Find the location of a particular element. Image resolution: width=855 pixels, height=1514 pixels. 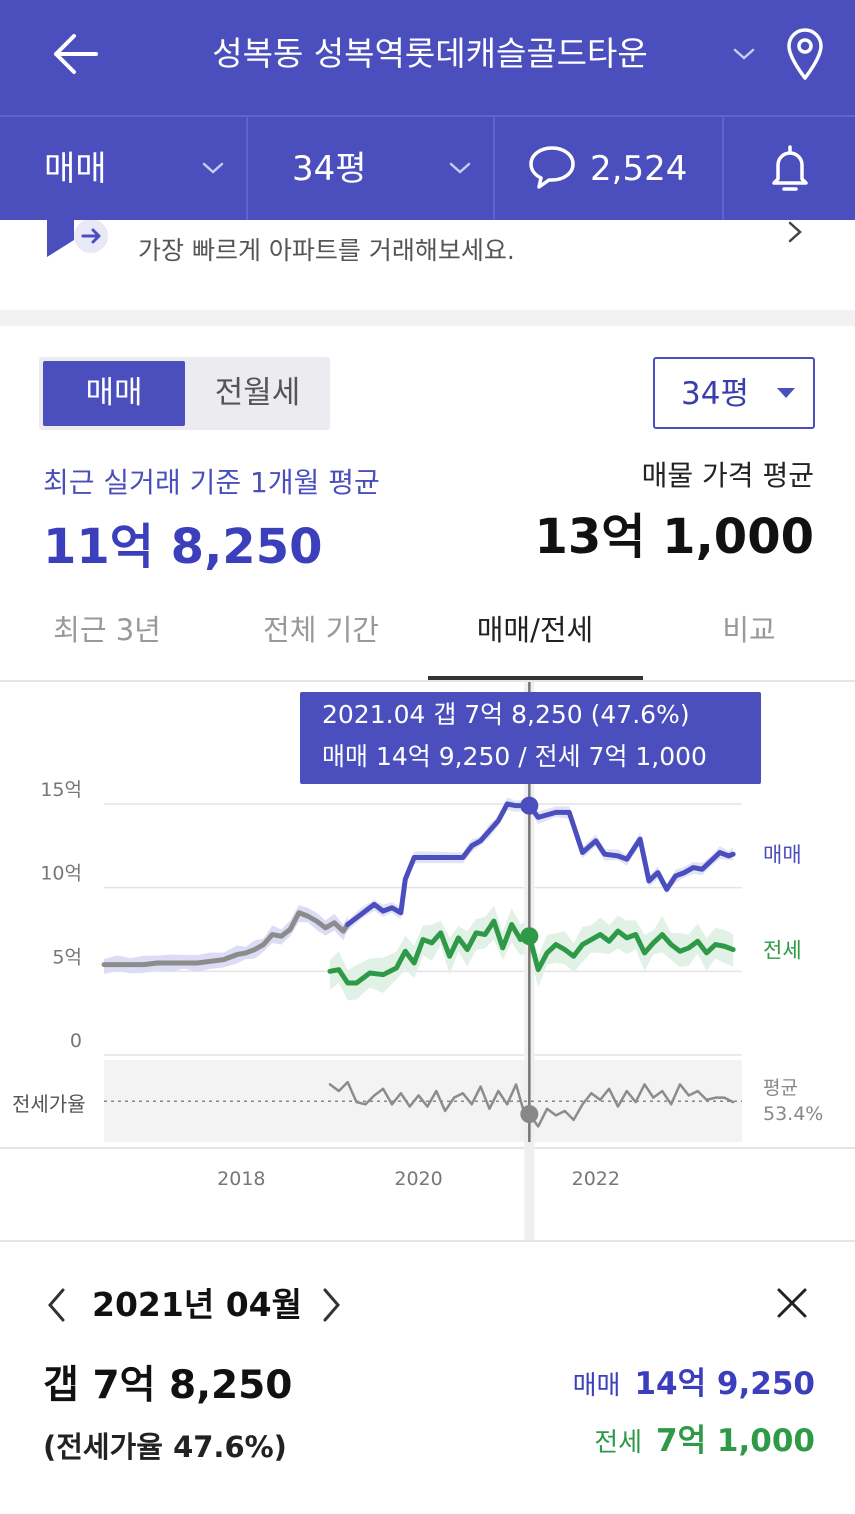

recent-average-price: 11억 8,250 is located at coordinates (183, 547).